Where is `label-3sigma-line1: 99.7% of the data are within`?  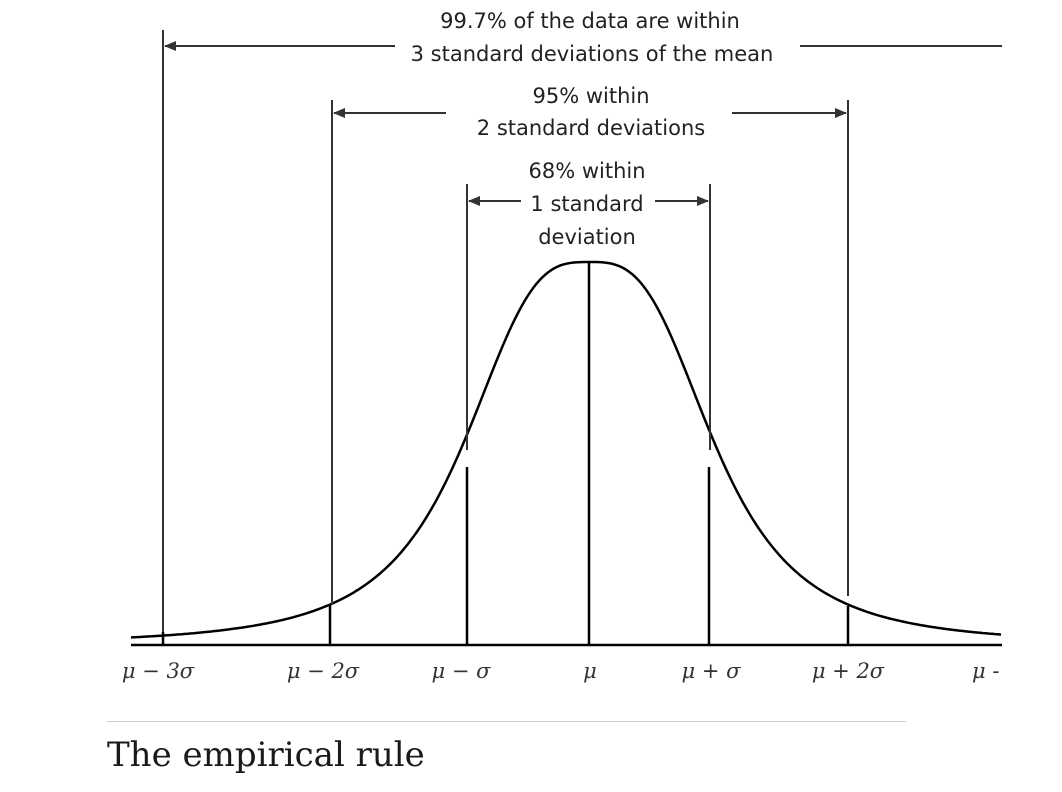
label-3sigma-line1: 99.7% of the data are within is located at coordinates (590, 21).